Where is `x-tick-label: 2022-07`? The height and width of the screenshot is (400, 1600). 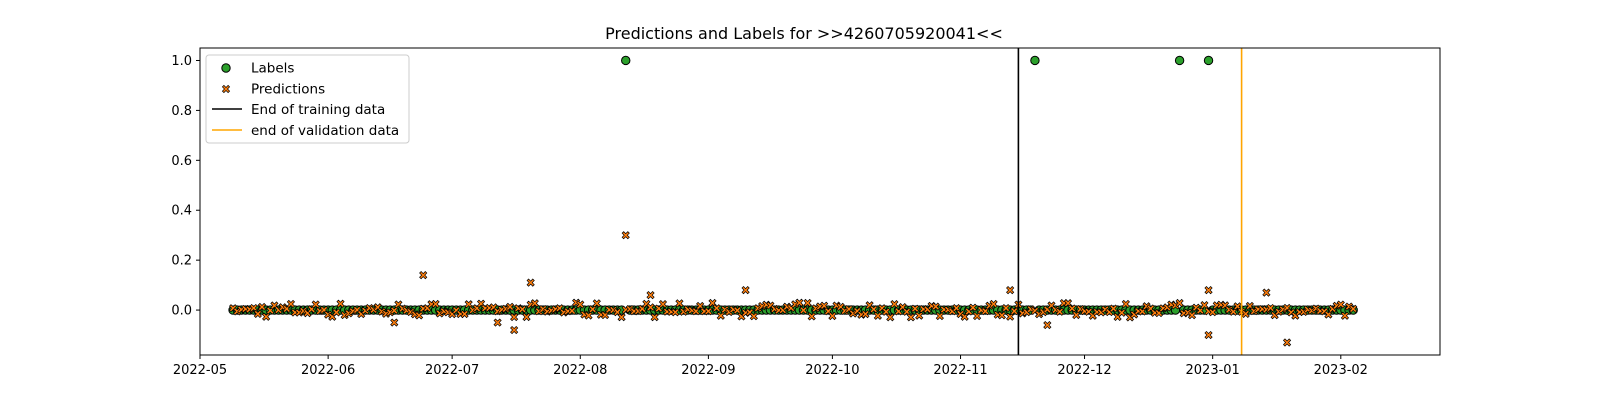 x-tick-label: 2022-07 is located at coordinates (452, 370).